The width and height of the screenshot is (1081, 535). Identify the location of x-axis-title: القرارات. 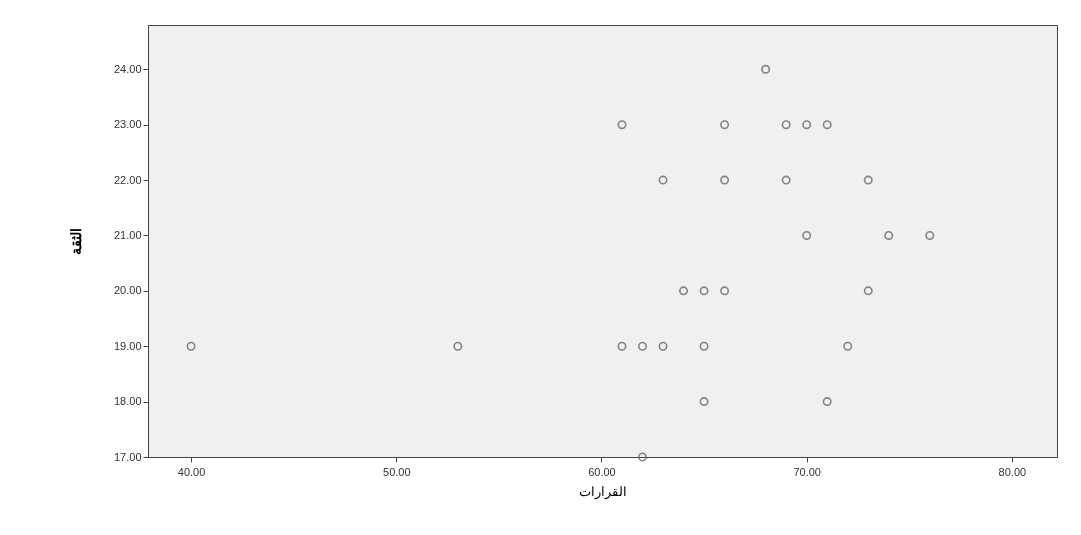
(603, 491).